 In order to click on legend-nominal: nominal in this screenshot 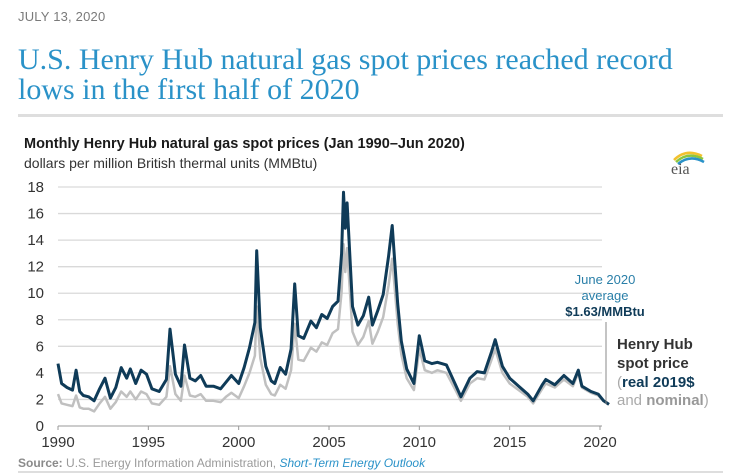, I will do `click(675, 400)`.